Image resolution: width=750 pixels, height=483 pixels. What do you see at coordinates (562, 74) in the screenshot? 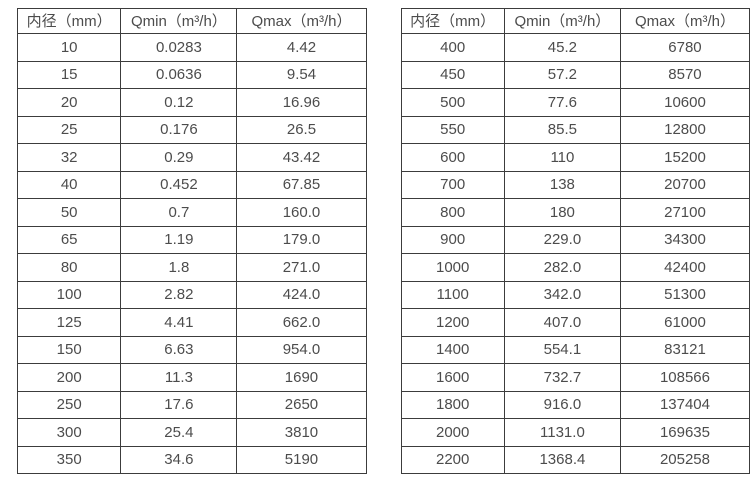
I see `table-cell: 57.2` at bounding box center [562, 74].